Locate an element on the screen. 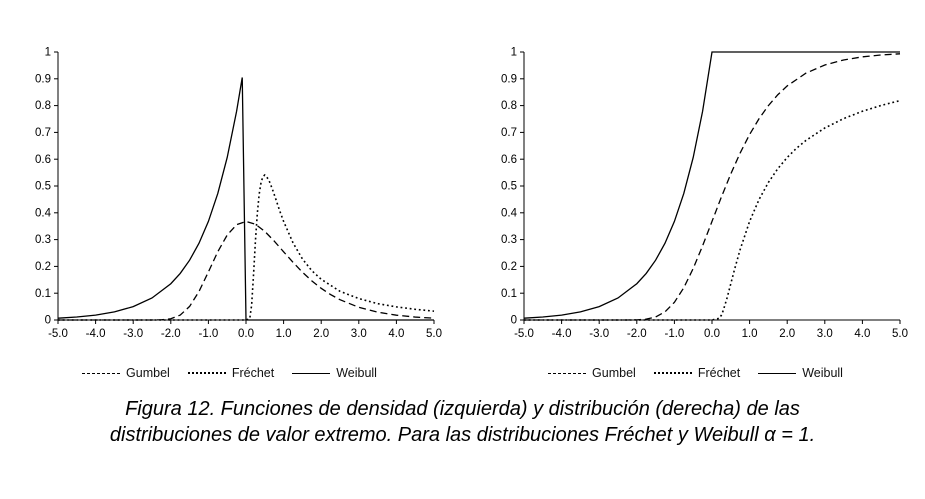 Image resolution: width=925 pixels, height=499 pixels. distribution-chart-legend: Gumbel Fréchet Weibull is located at coordinates (695, 373).